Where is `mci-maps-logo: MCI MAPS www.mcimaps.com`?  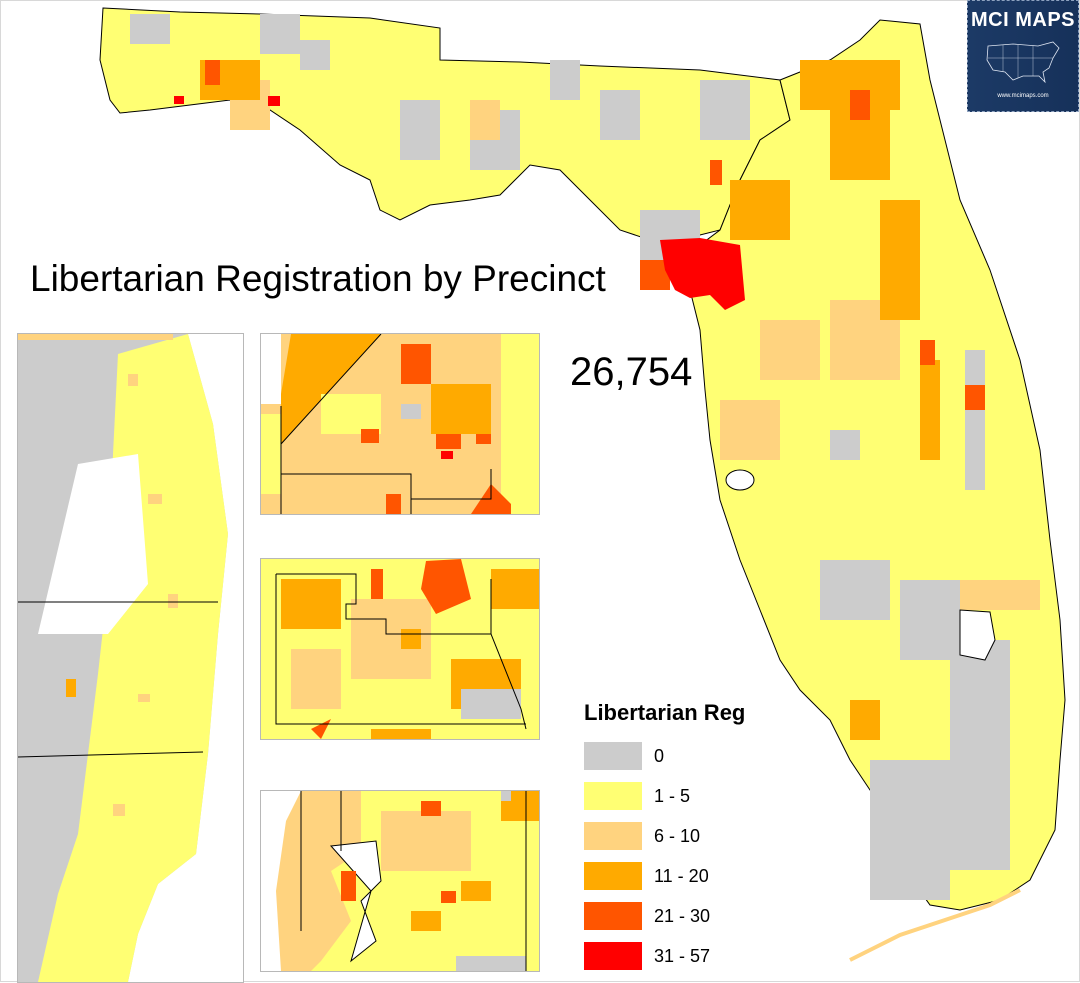
mci-maps-logo: MCI MAPS www.mcimaps.com is located at coordinates (1023, 56).